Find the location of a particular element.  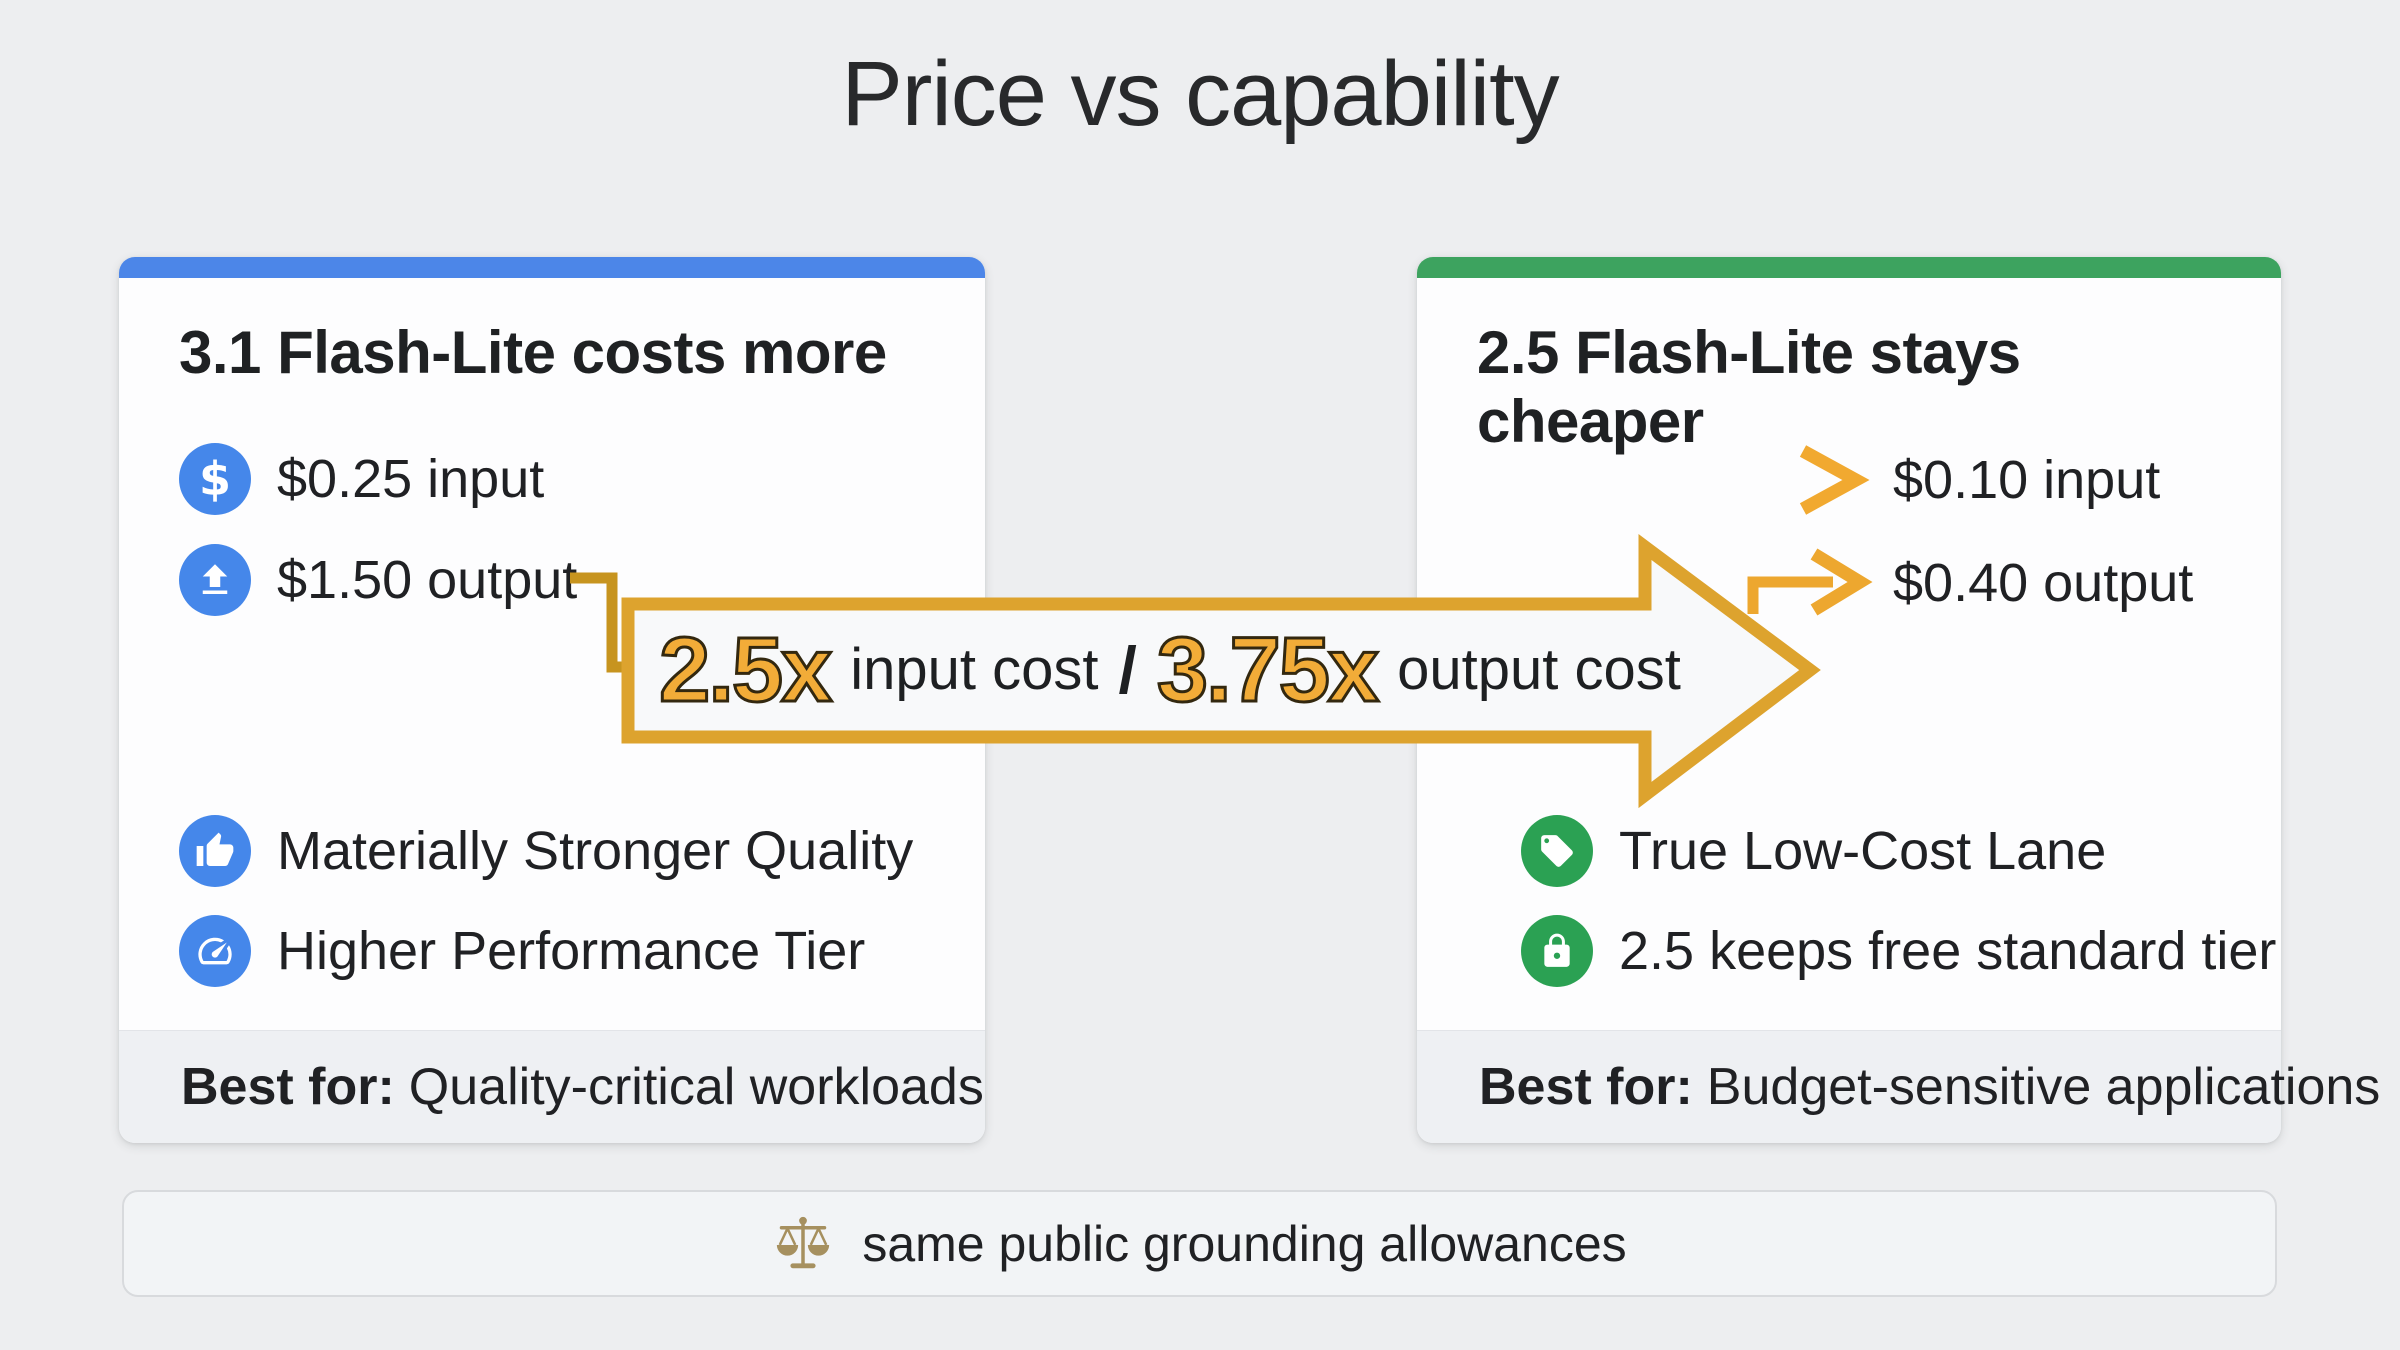

right-best-for: Best for: Budget-sensitive applications is located at coordinates (1898, 1086).